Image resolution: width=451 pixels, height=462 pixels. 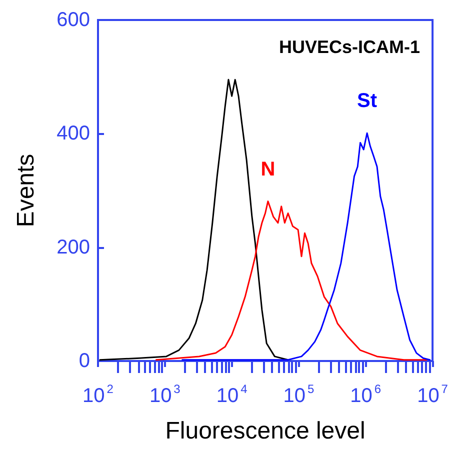 What do you see at coordinates (367, 101) in the screenshot?
I see `series-label: St` at bounding box center [367, 101].